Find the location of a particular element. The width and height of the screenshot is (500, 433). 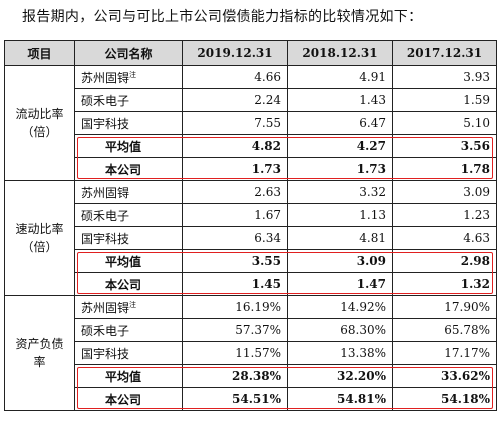

table-row: 国宇科技 11.57% 13.38% 17.17% is located at coordinates (251, 353).